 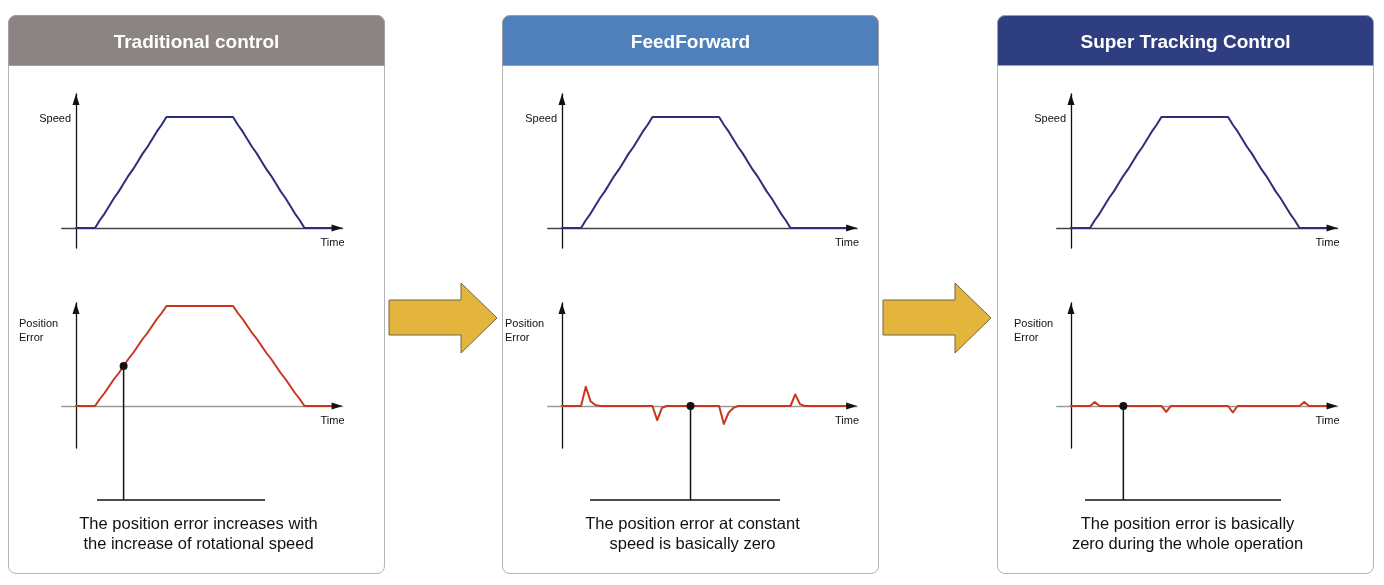 What do you see at coordinates (1185, 40) in the screenshot?
I see `chart-title: Super Tracking Control` at bounding box center [1185, 40].